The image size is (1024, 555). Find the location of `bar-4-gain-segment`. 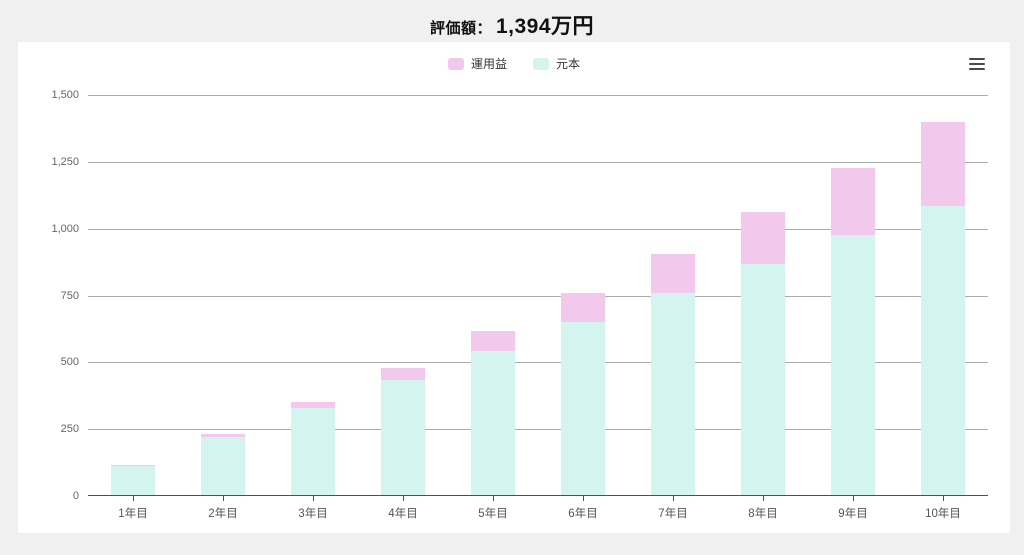

bar-4-gain-segment is located at coordinates (403, 373).